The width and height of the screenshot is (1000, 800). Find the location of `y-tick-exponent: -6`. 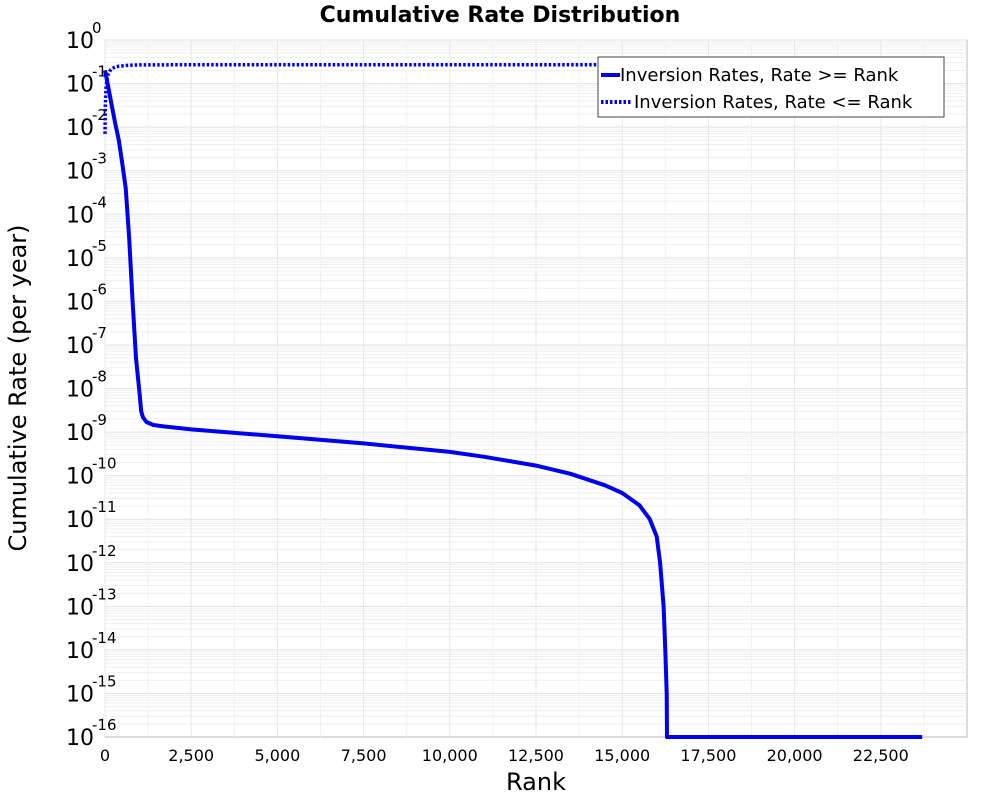

y-tick-exponent: -6 is located at coordinates (99, 289).